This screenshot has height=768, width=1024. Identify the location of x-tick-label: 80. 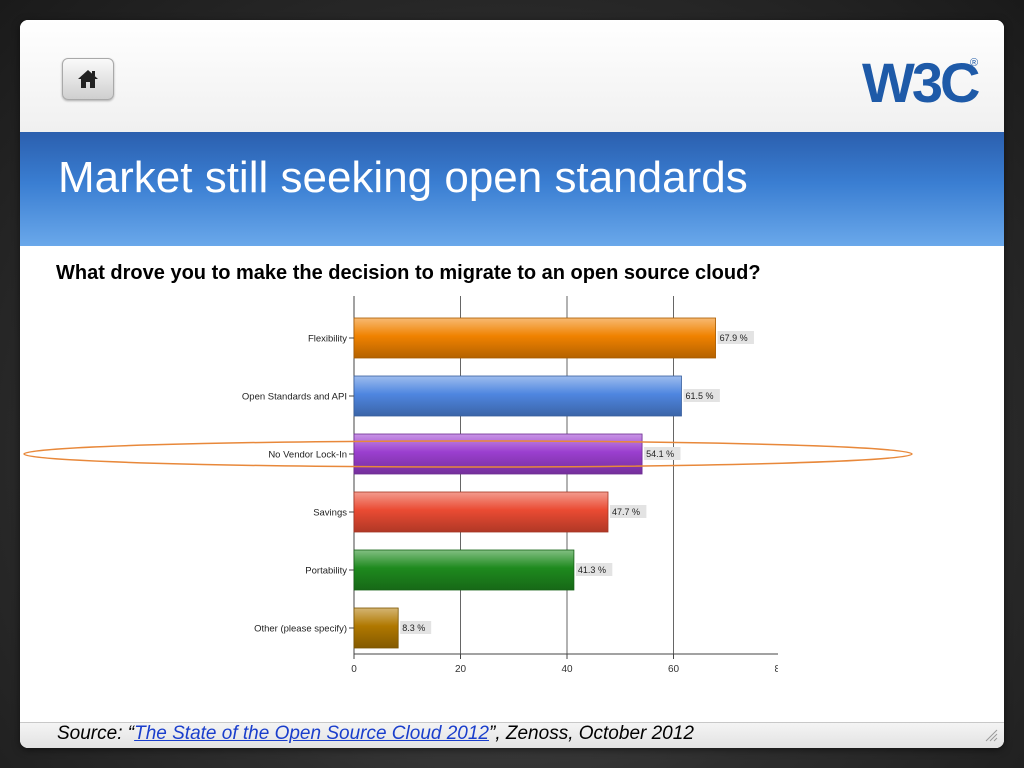
(776, 669).